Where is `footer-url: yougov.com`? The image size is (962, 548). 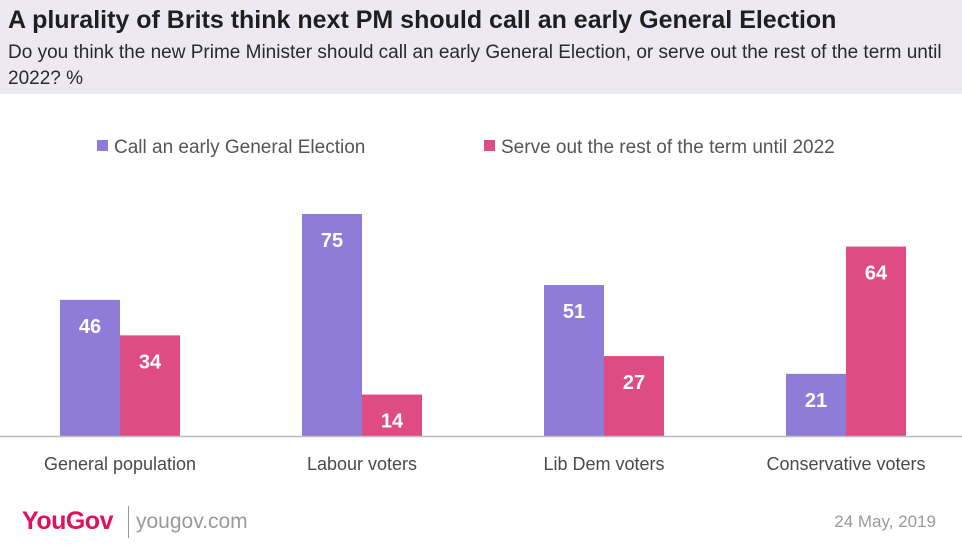 footer-url: yougov.com is located at coordinates (192, 521).